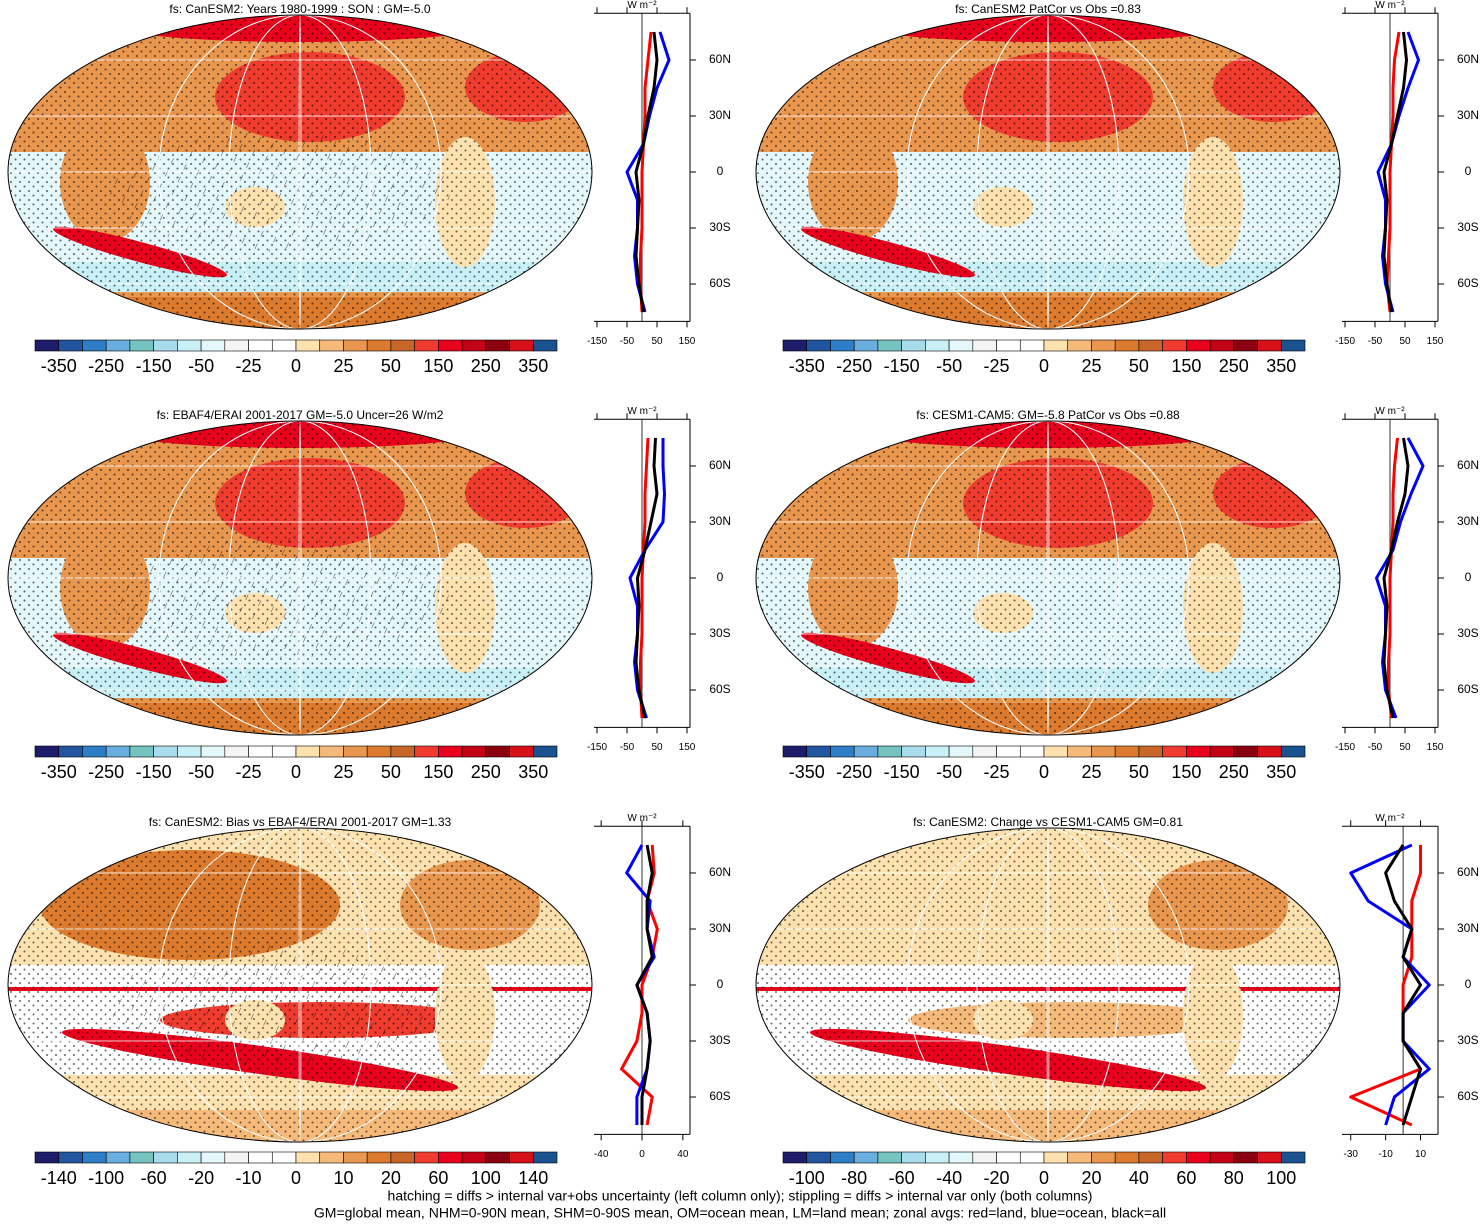 The height and width of the screenshot is (1226, 1483). What do you see at coordinates (59, 1178) in the screenshot?
I see `colorbar-label: -140` at bounding box center [59, 1178].